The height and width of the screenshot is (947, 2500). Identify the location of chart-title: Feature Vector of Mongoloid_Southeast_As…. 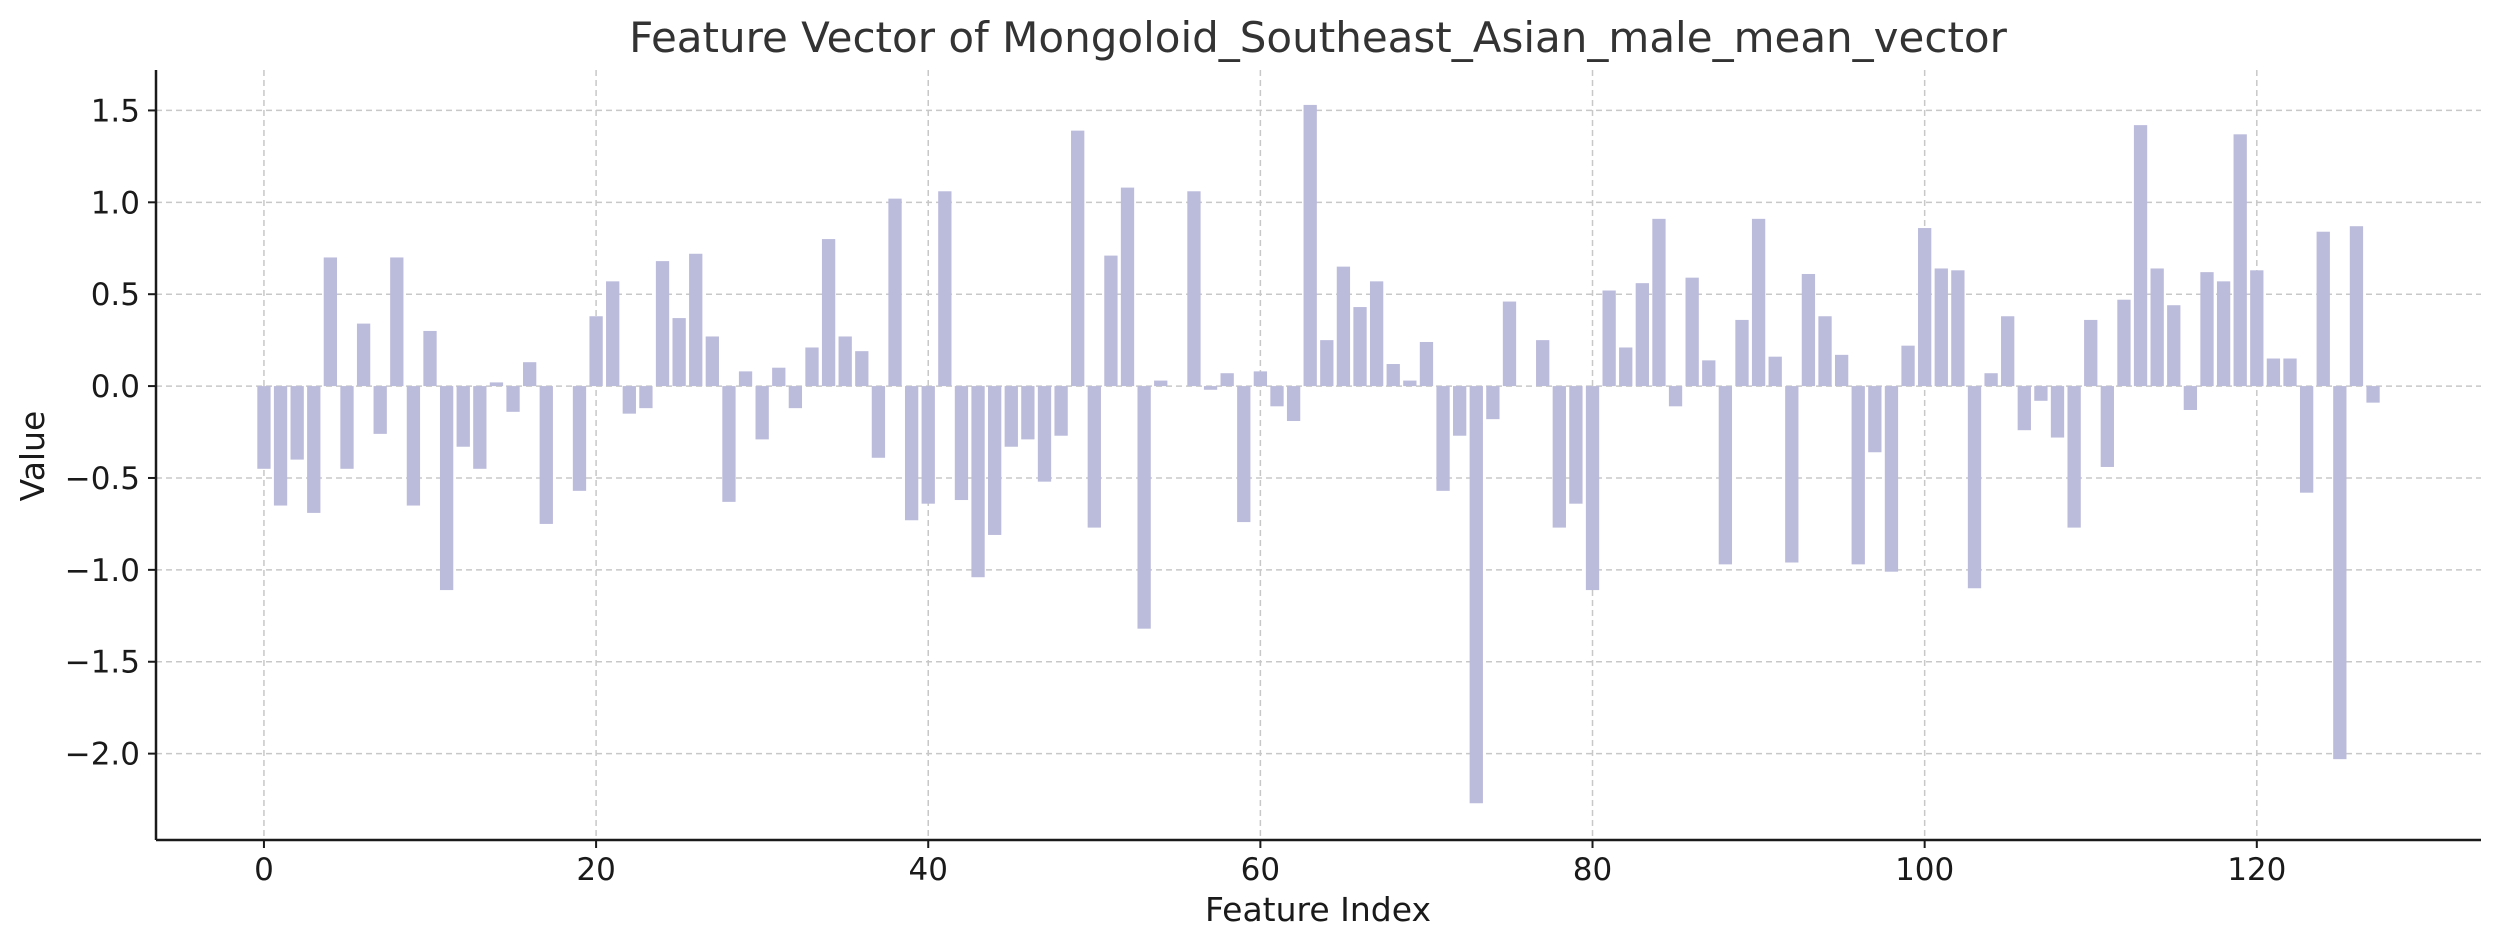
(1318, 37).